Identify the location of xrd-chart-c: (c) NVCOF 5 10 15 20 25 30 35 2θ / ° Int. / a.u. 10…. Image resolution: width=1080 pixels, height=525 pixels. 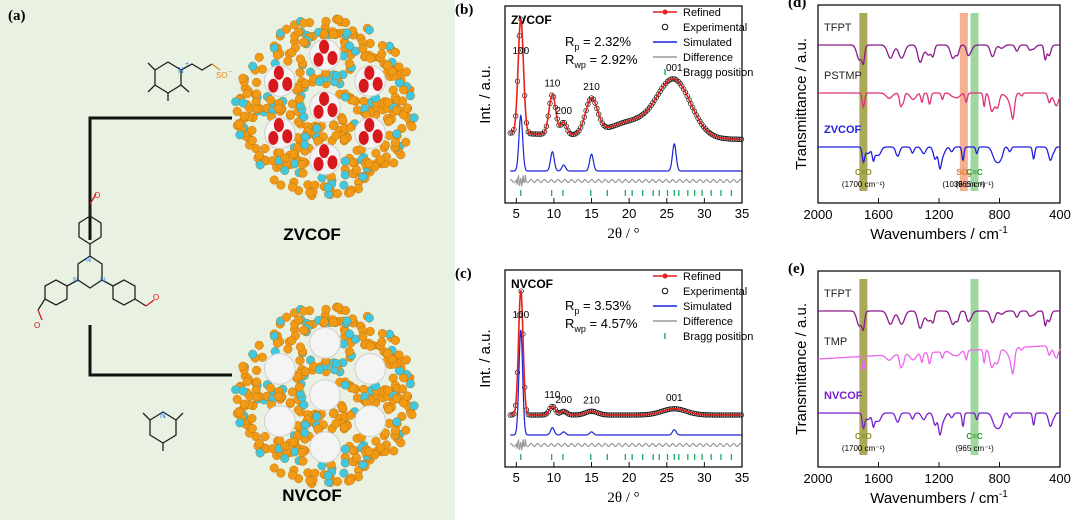
(604, 386).